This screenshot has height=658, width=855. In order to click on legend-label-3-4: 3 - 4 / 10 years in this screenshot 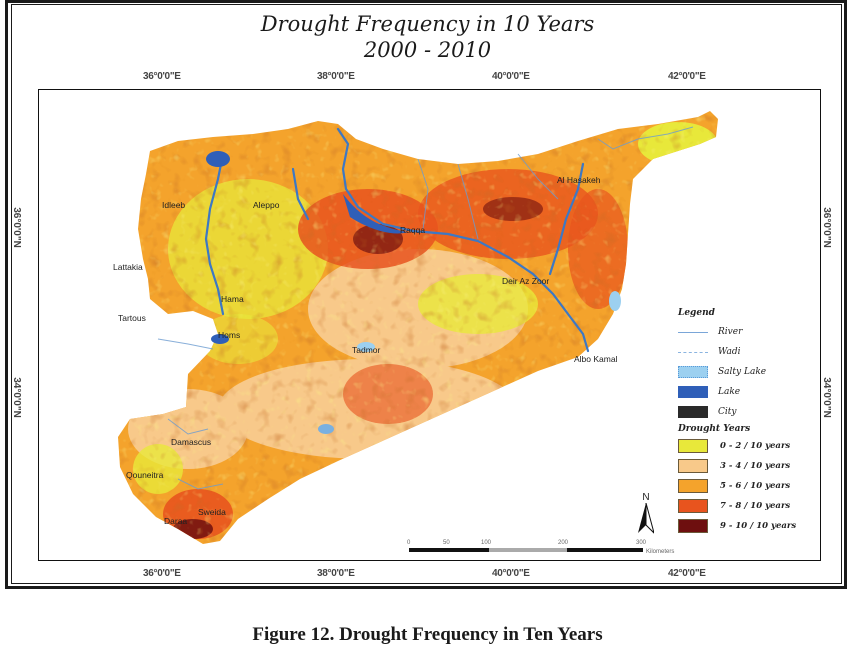, I will do `click(755, 466)`.